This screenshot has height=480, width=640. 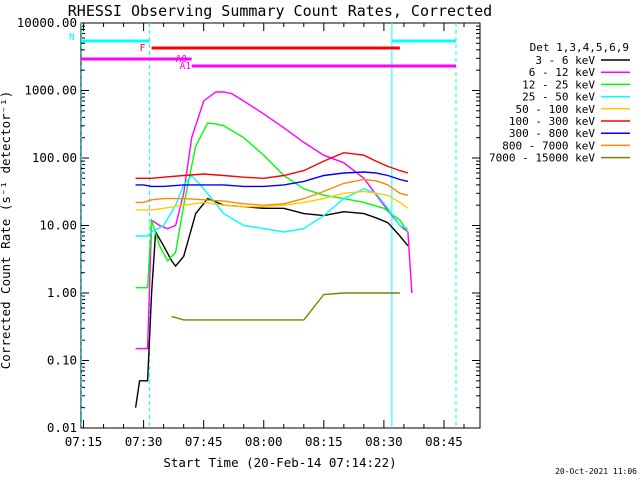 I want to click on y-axis-label: Corrected Count Rate (s⁻¹ detector⁻¹), so click(x=6, y=230).